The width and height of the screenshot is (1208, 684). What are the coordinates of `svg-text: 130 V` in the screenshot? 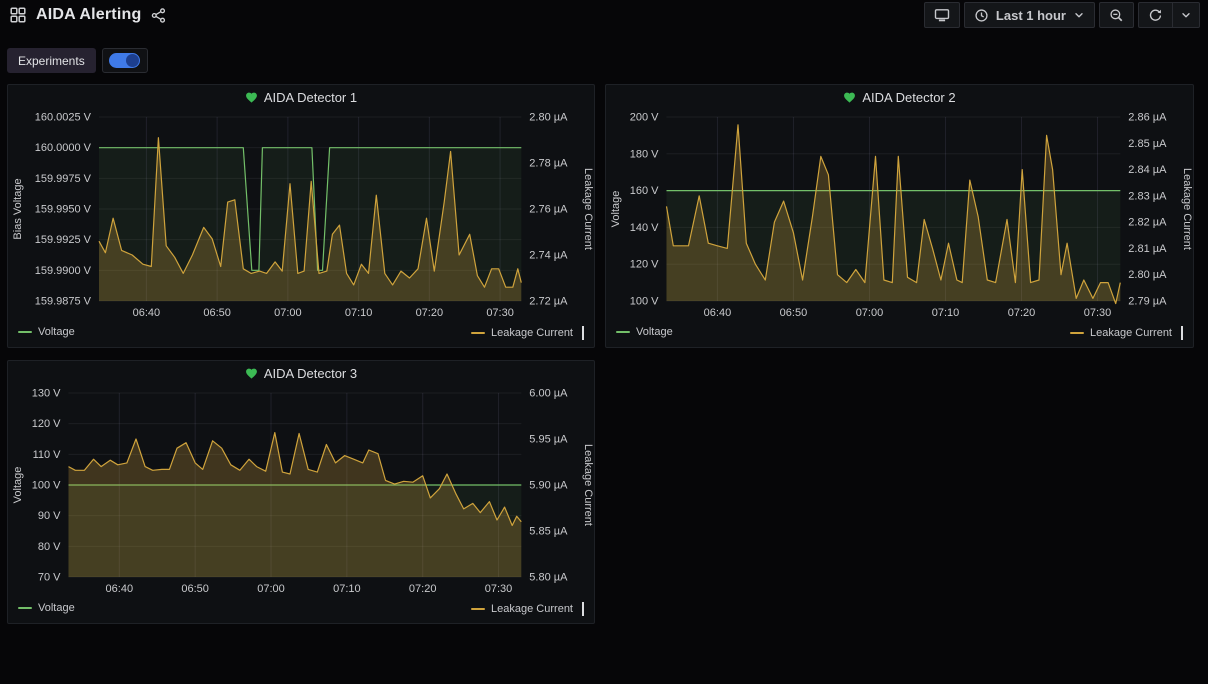 It's located at (46, 394).